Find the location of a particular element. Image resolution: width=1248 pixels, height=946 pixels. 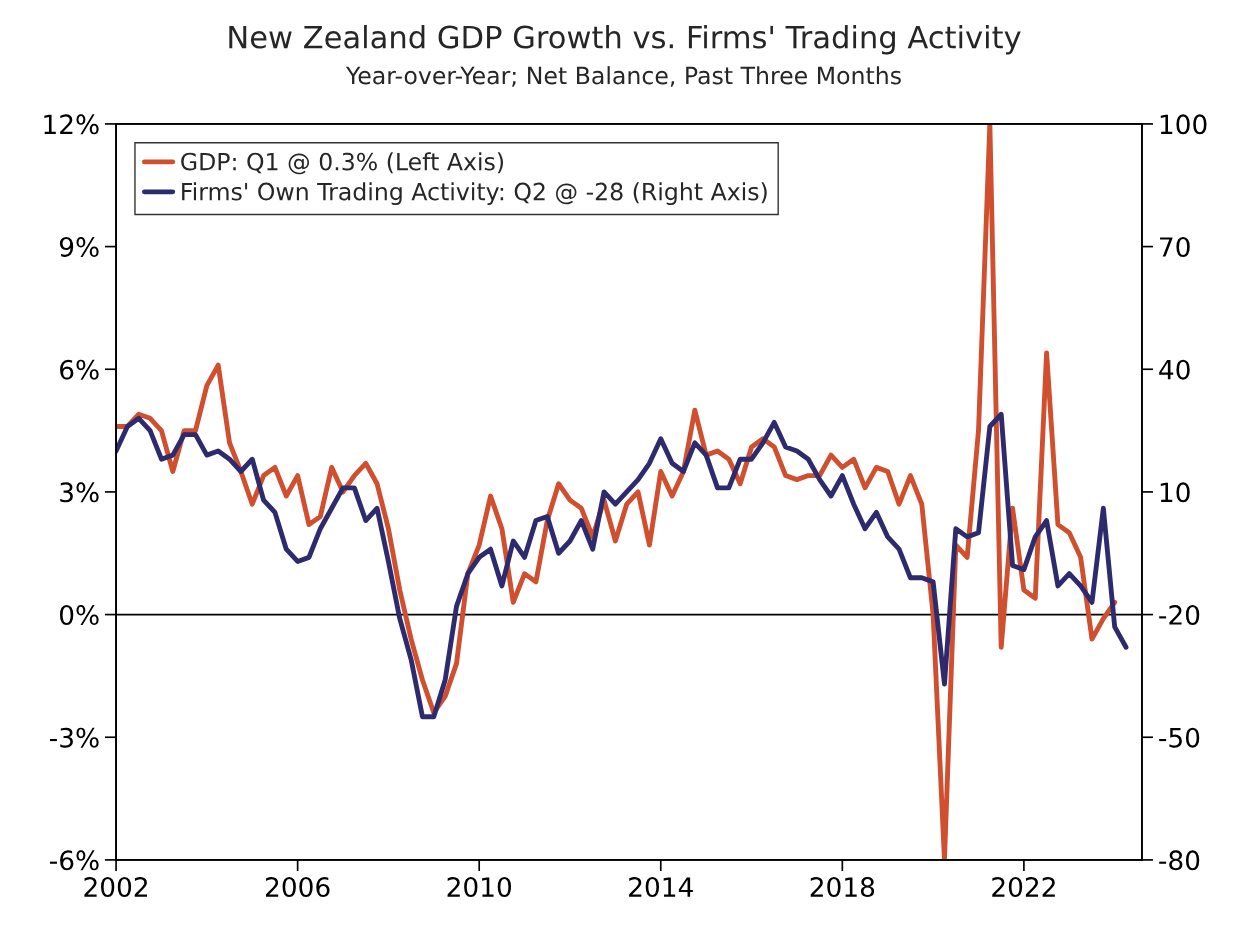

y-tick-label: 12% is located at coordinates (71, 124).